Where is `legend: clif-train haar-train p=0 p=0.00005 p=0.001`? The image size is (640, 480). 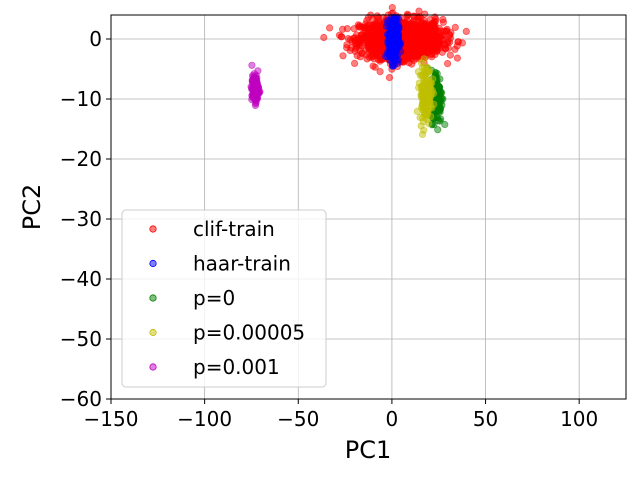
legend: clif-train haar-train p=0 p=0.00005 p=0.001 is located at coordinates (224, 298).